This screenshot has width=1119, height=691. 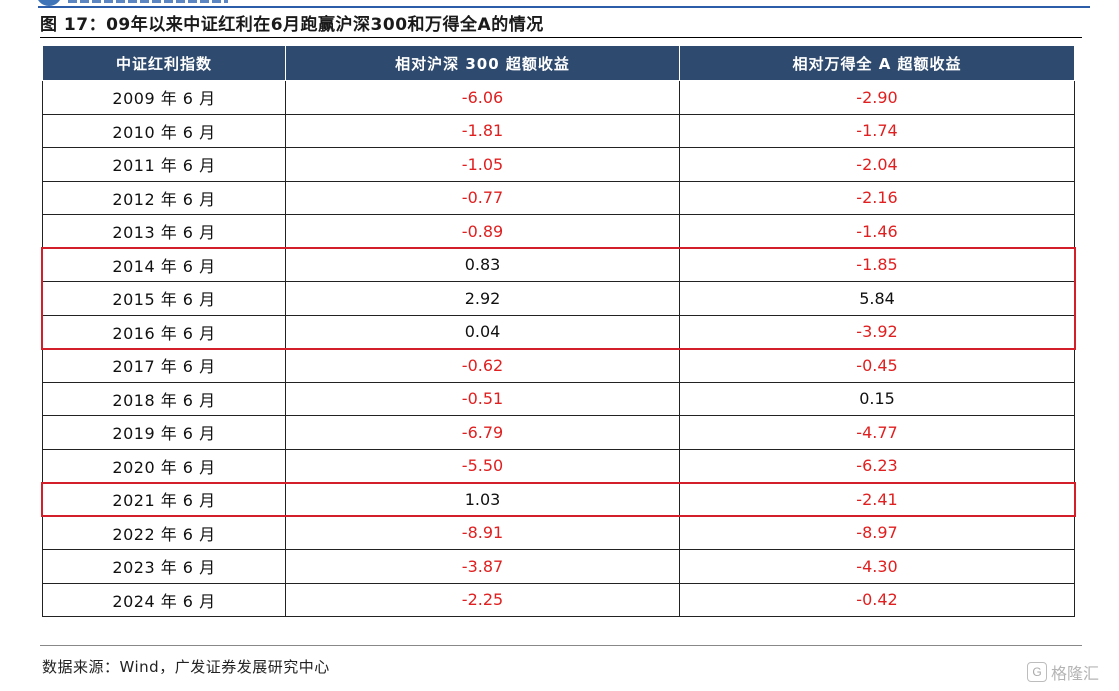 I want to click on table-row: 2016 年 6 月 0.04 -3.92, so click(x=558, y=331).